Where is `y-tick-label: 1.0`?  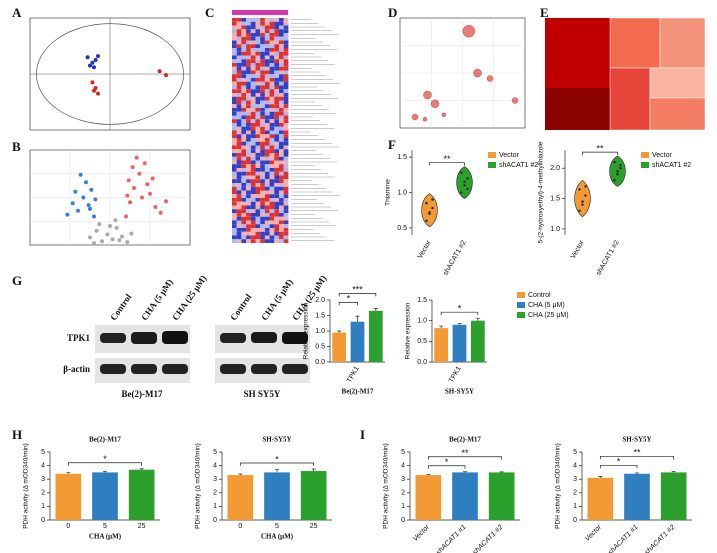 y-tick-label: 1.0 is located at coordinates (555, 229).